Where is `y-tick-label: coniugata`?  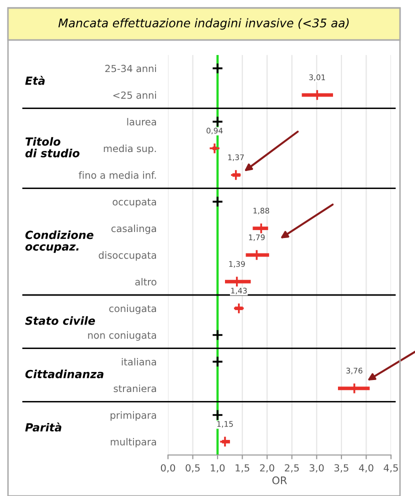 y-tick-label: coniugata is located at coordinates (132, 309).